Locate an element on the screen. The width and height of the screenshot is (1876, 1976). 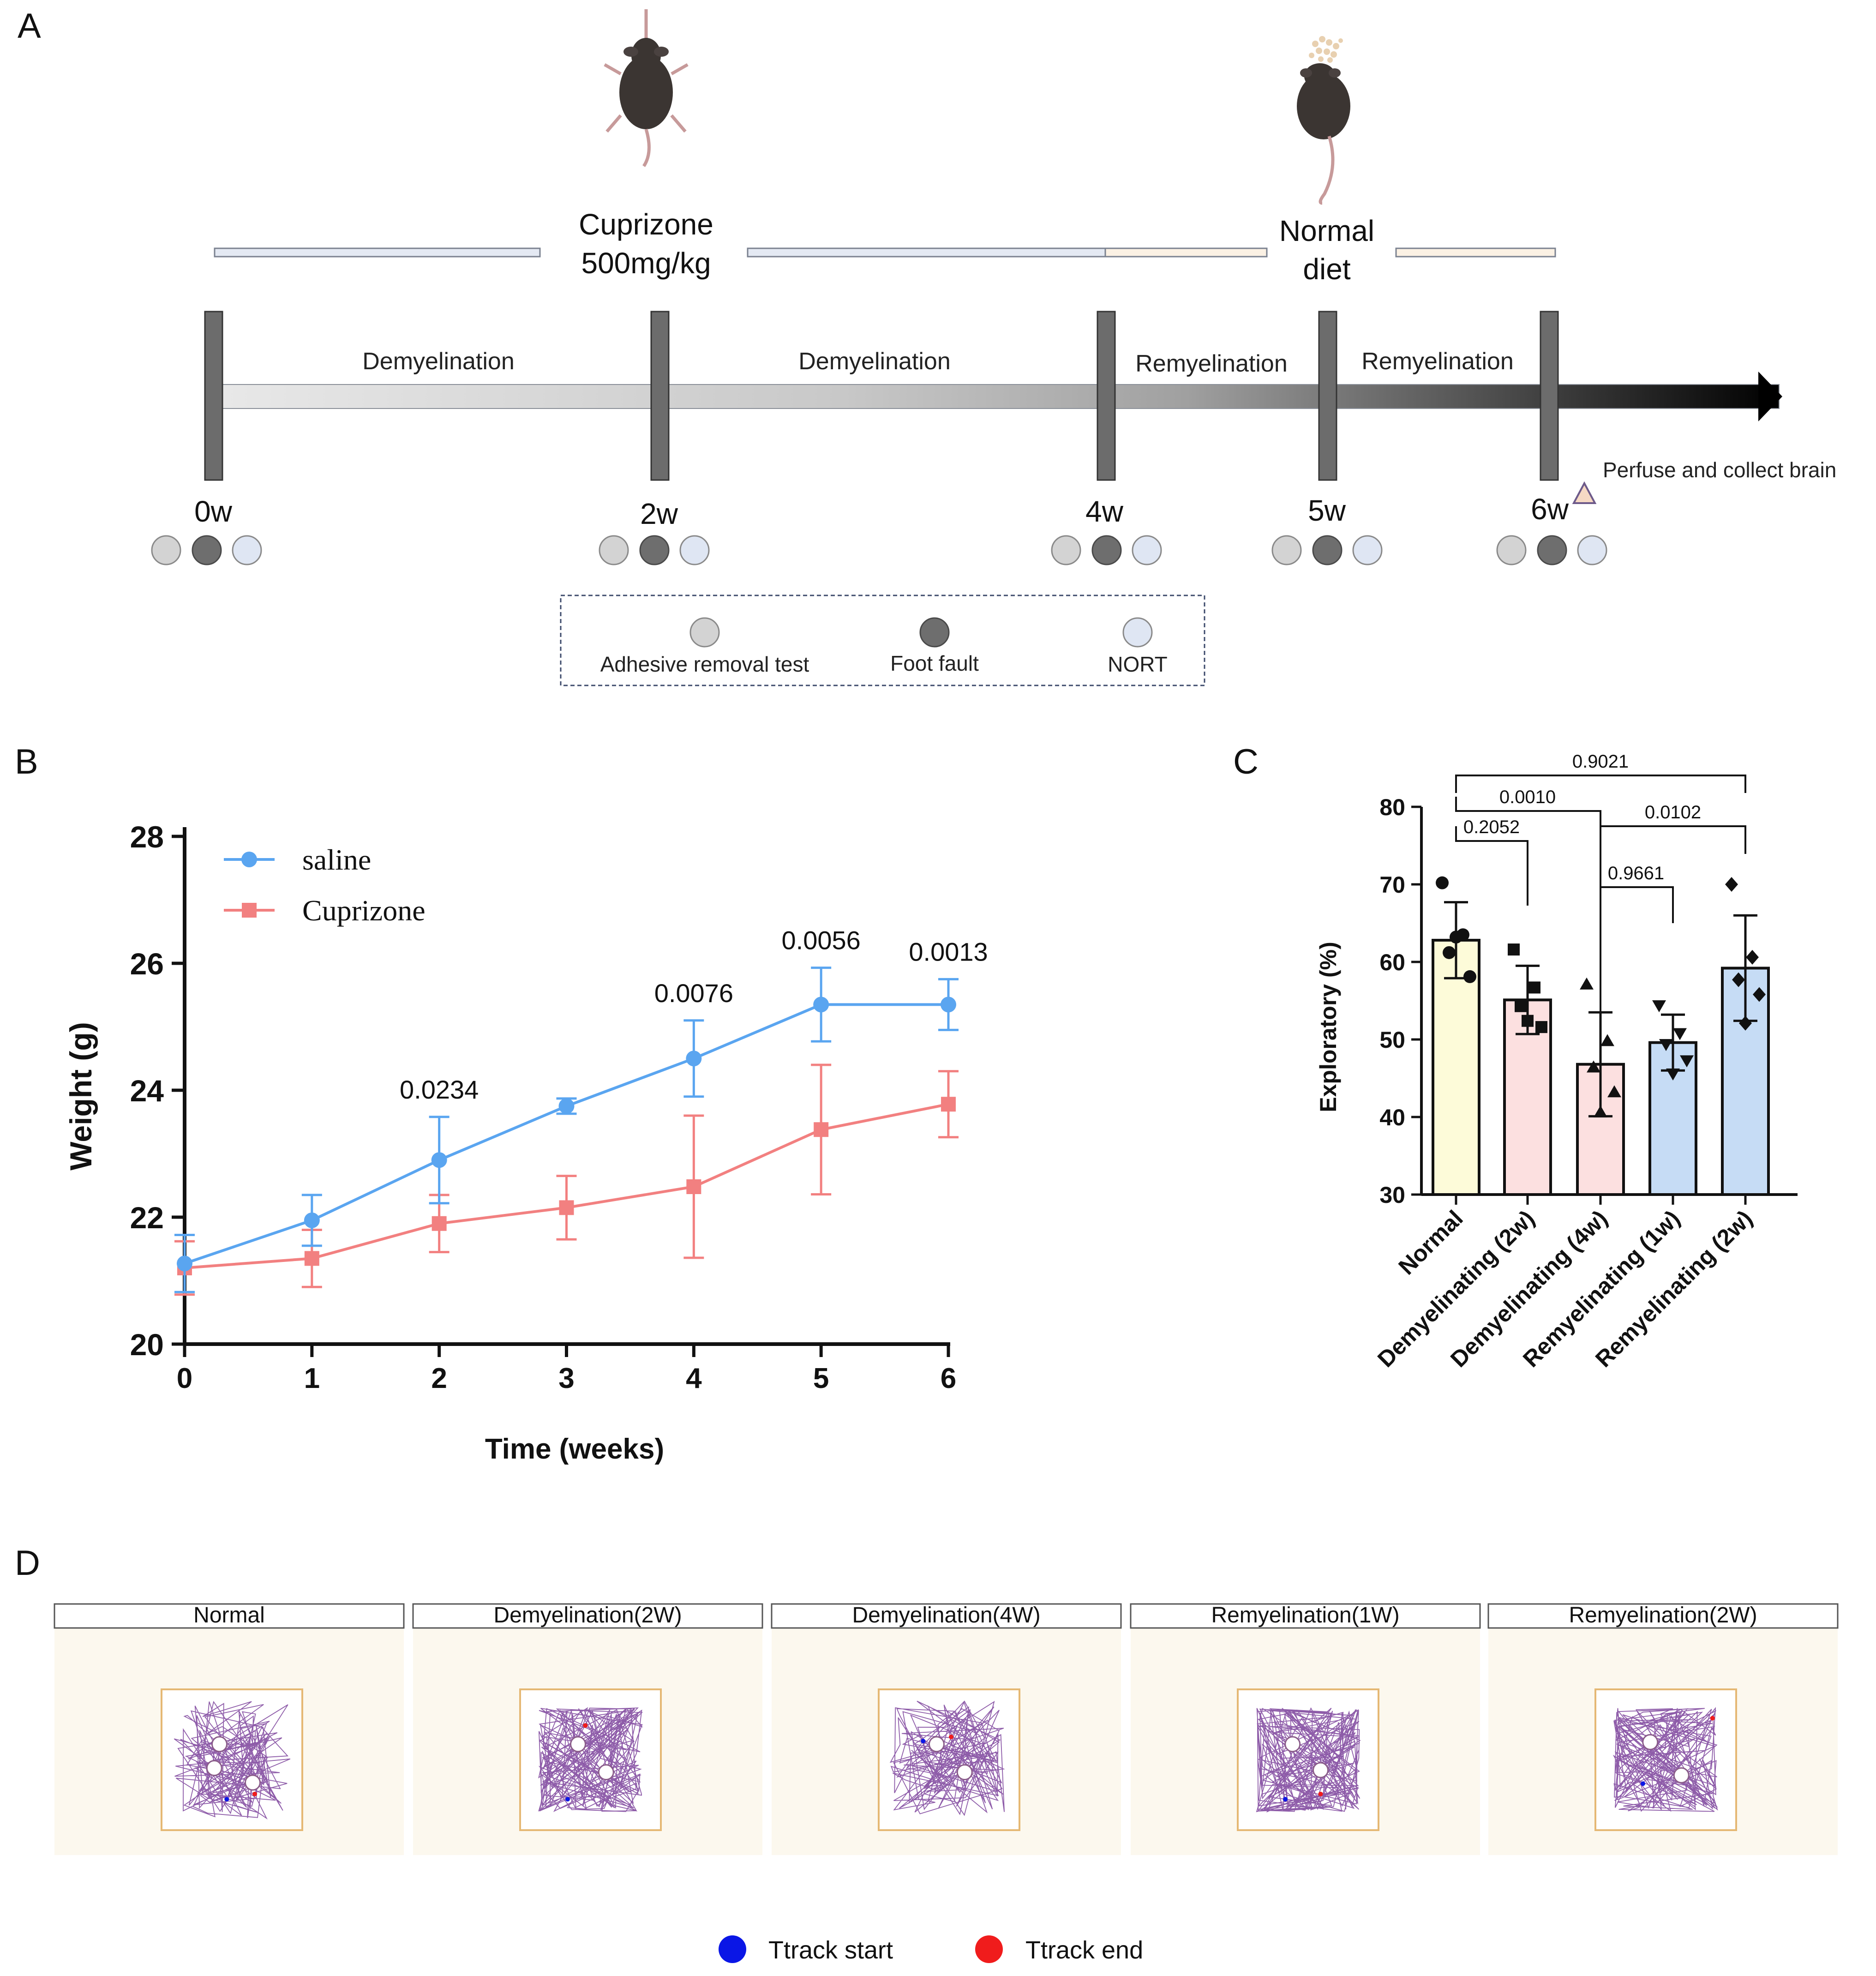
y-tick-label: 80 is located at coordinates (1392, 807).